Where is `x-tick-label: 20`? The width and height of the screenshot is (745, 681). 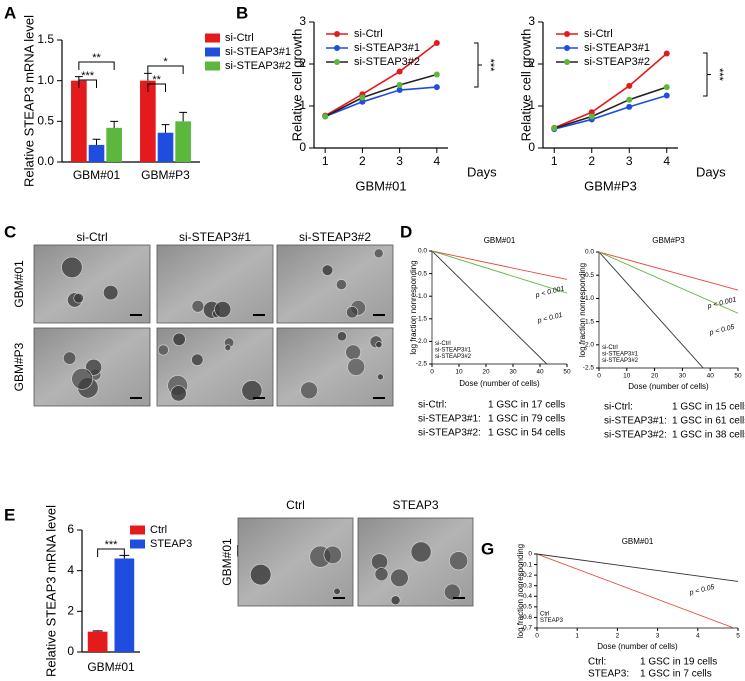
x-tick-label: 20 is located at coordinates (486, 372).